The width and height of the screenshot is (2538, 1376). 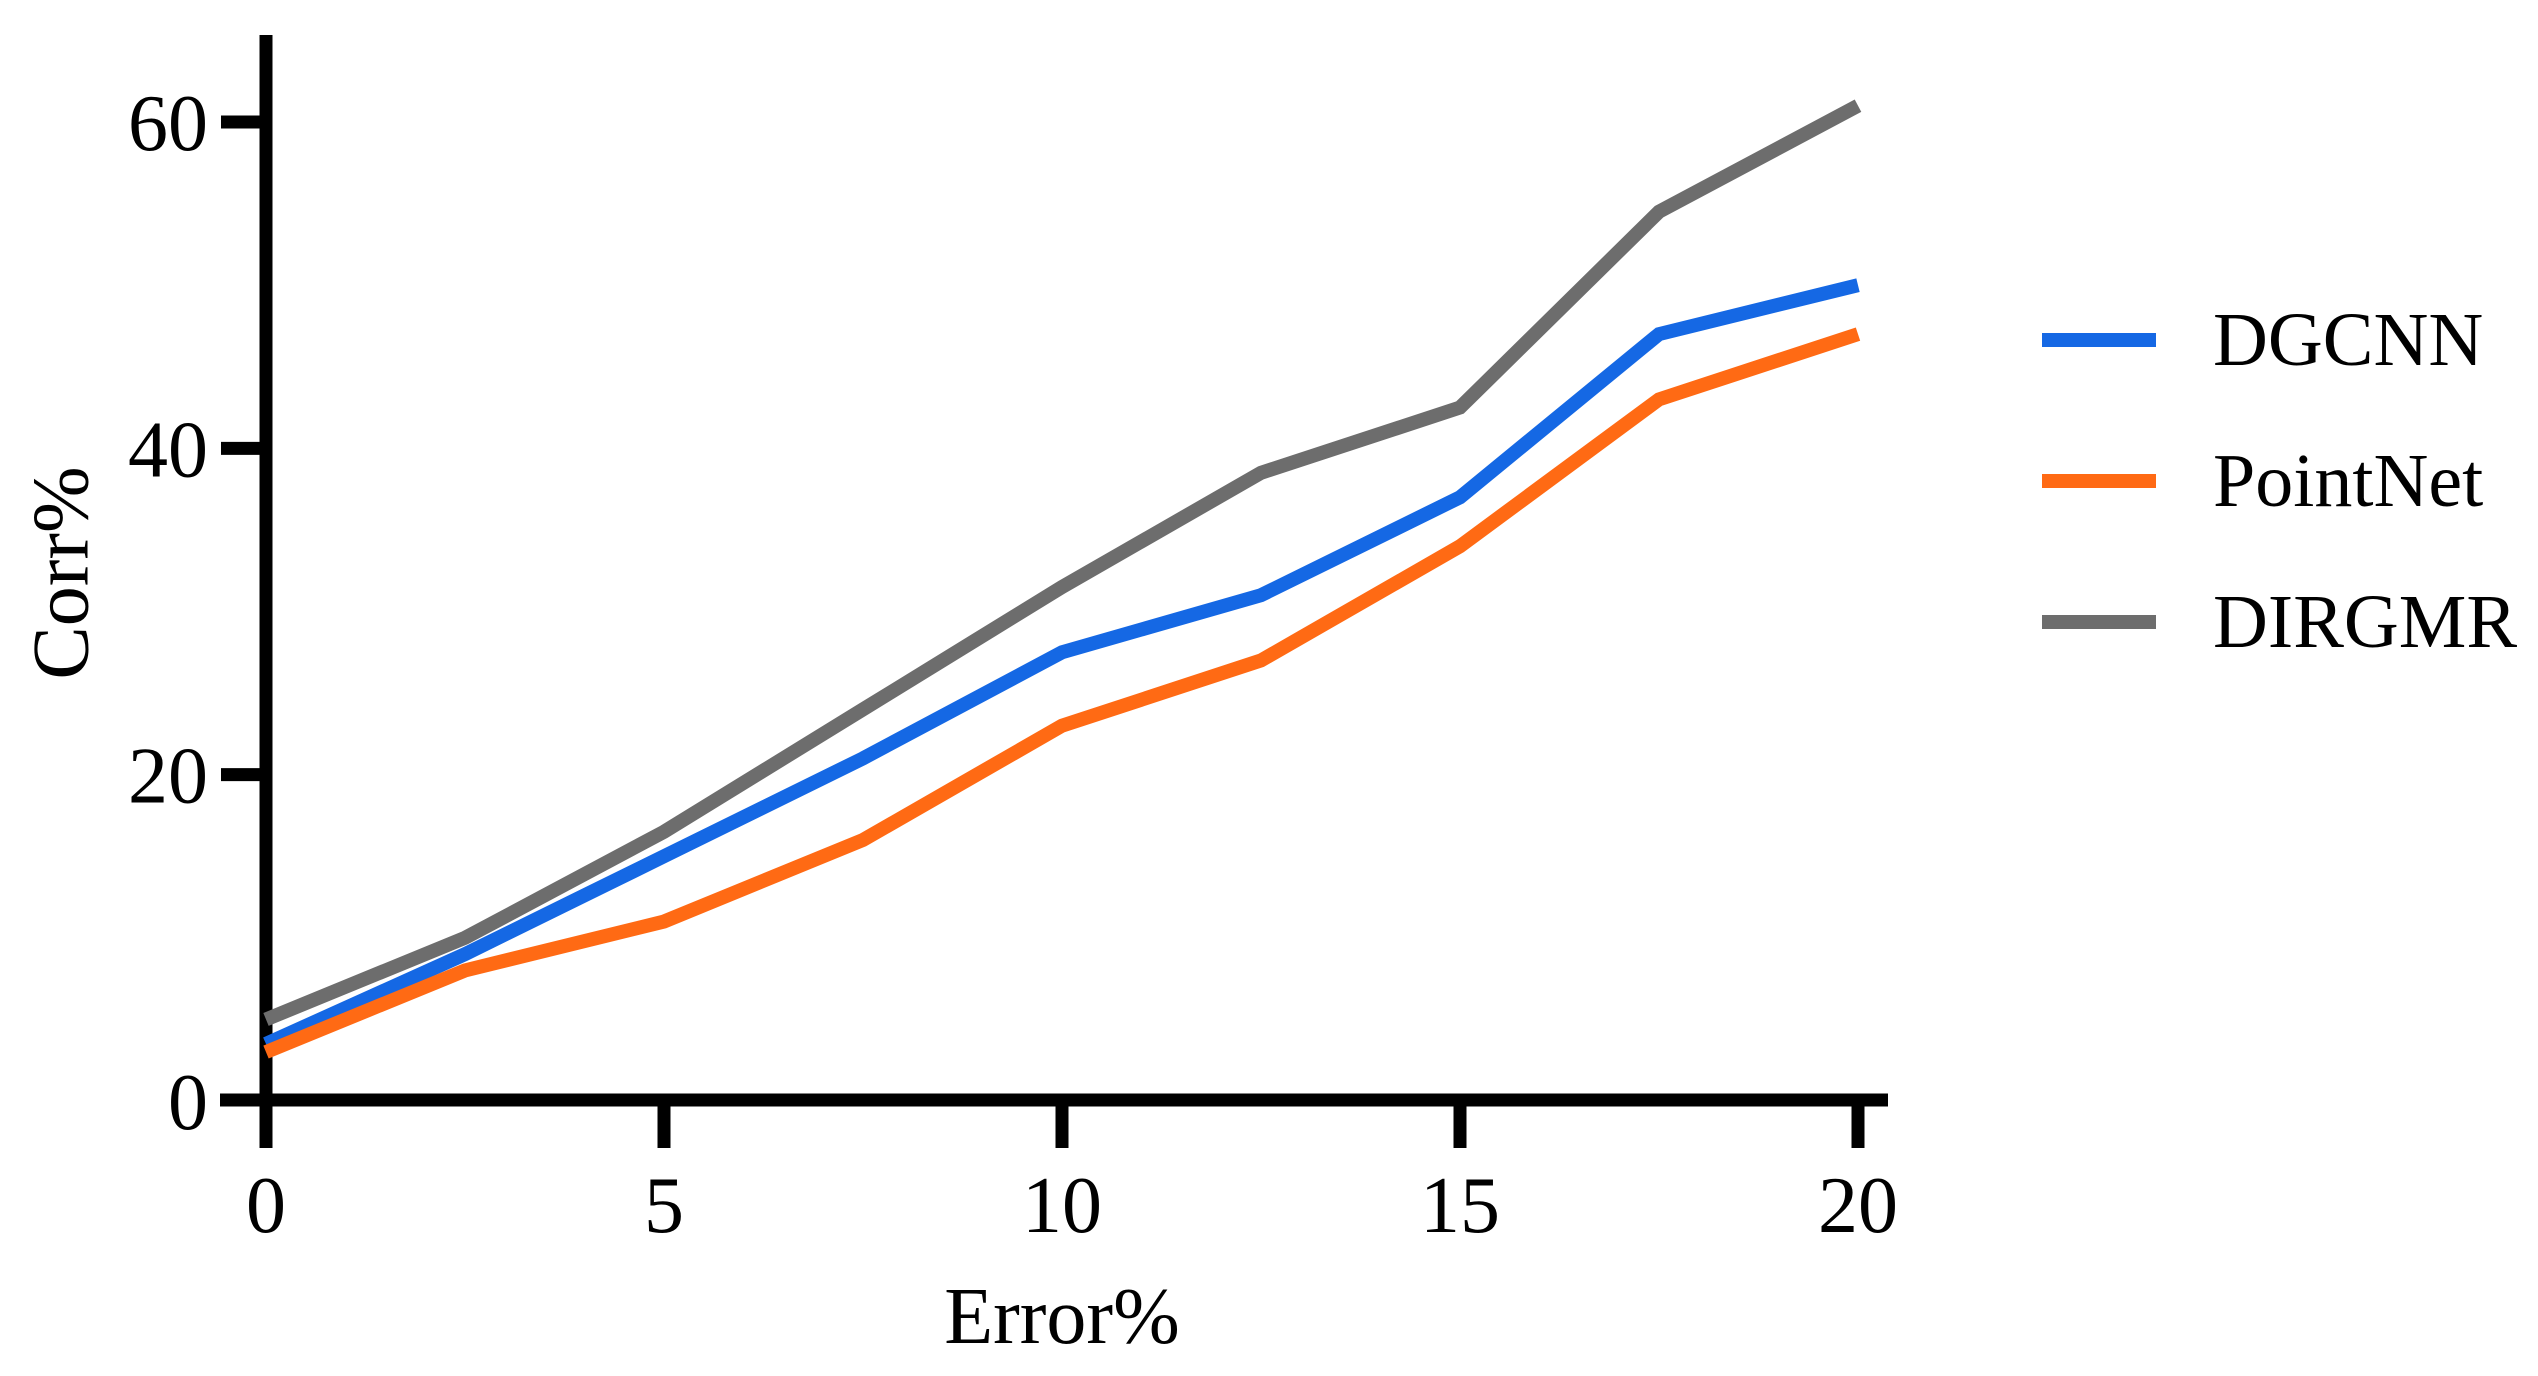 I want to click on x-tick-label: 0, so click(x=266, y=1206).